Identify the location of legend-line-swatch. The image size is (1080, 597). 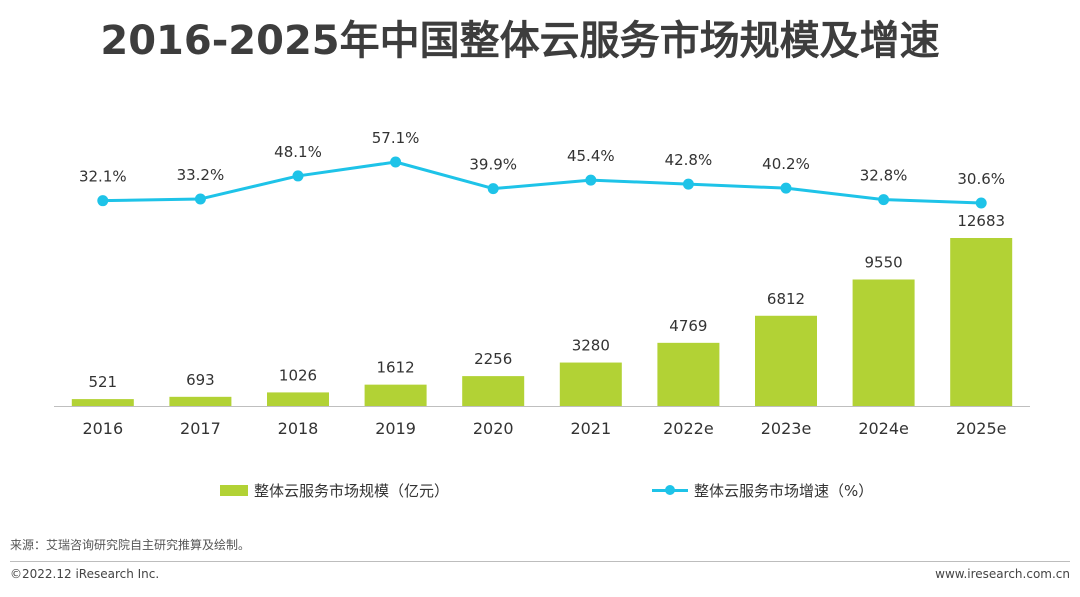
(670, 490).